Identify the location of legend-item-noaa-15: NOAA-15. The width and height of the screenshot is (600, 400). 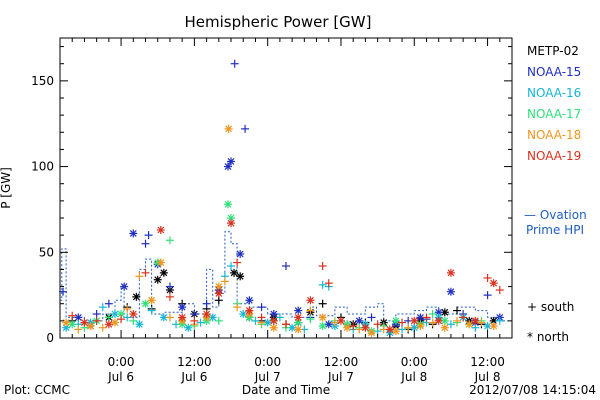
(554, 72).